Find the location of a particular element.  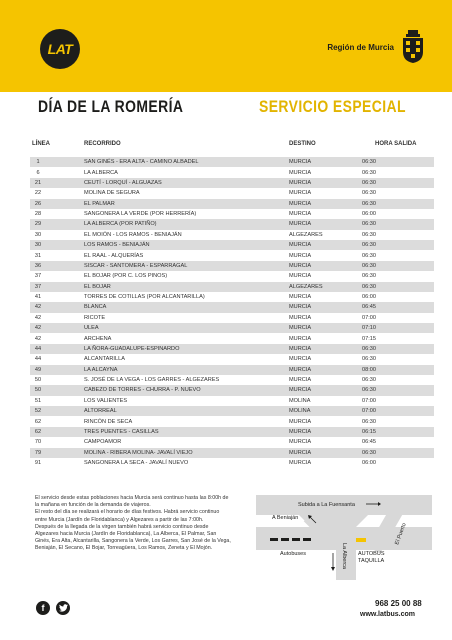

table-row: 42 Ulea Murcia 07:10 is located at coordinates (232, 328).